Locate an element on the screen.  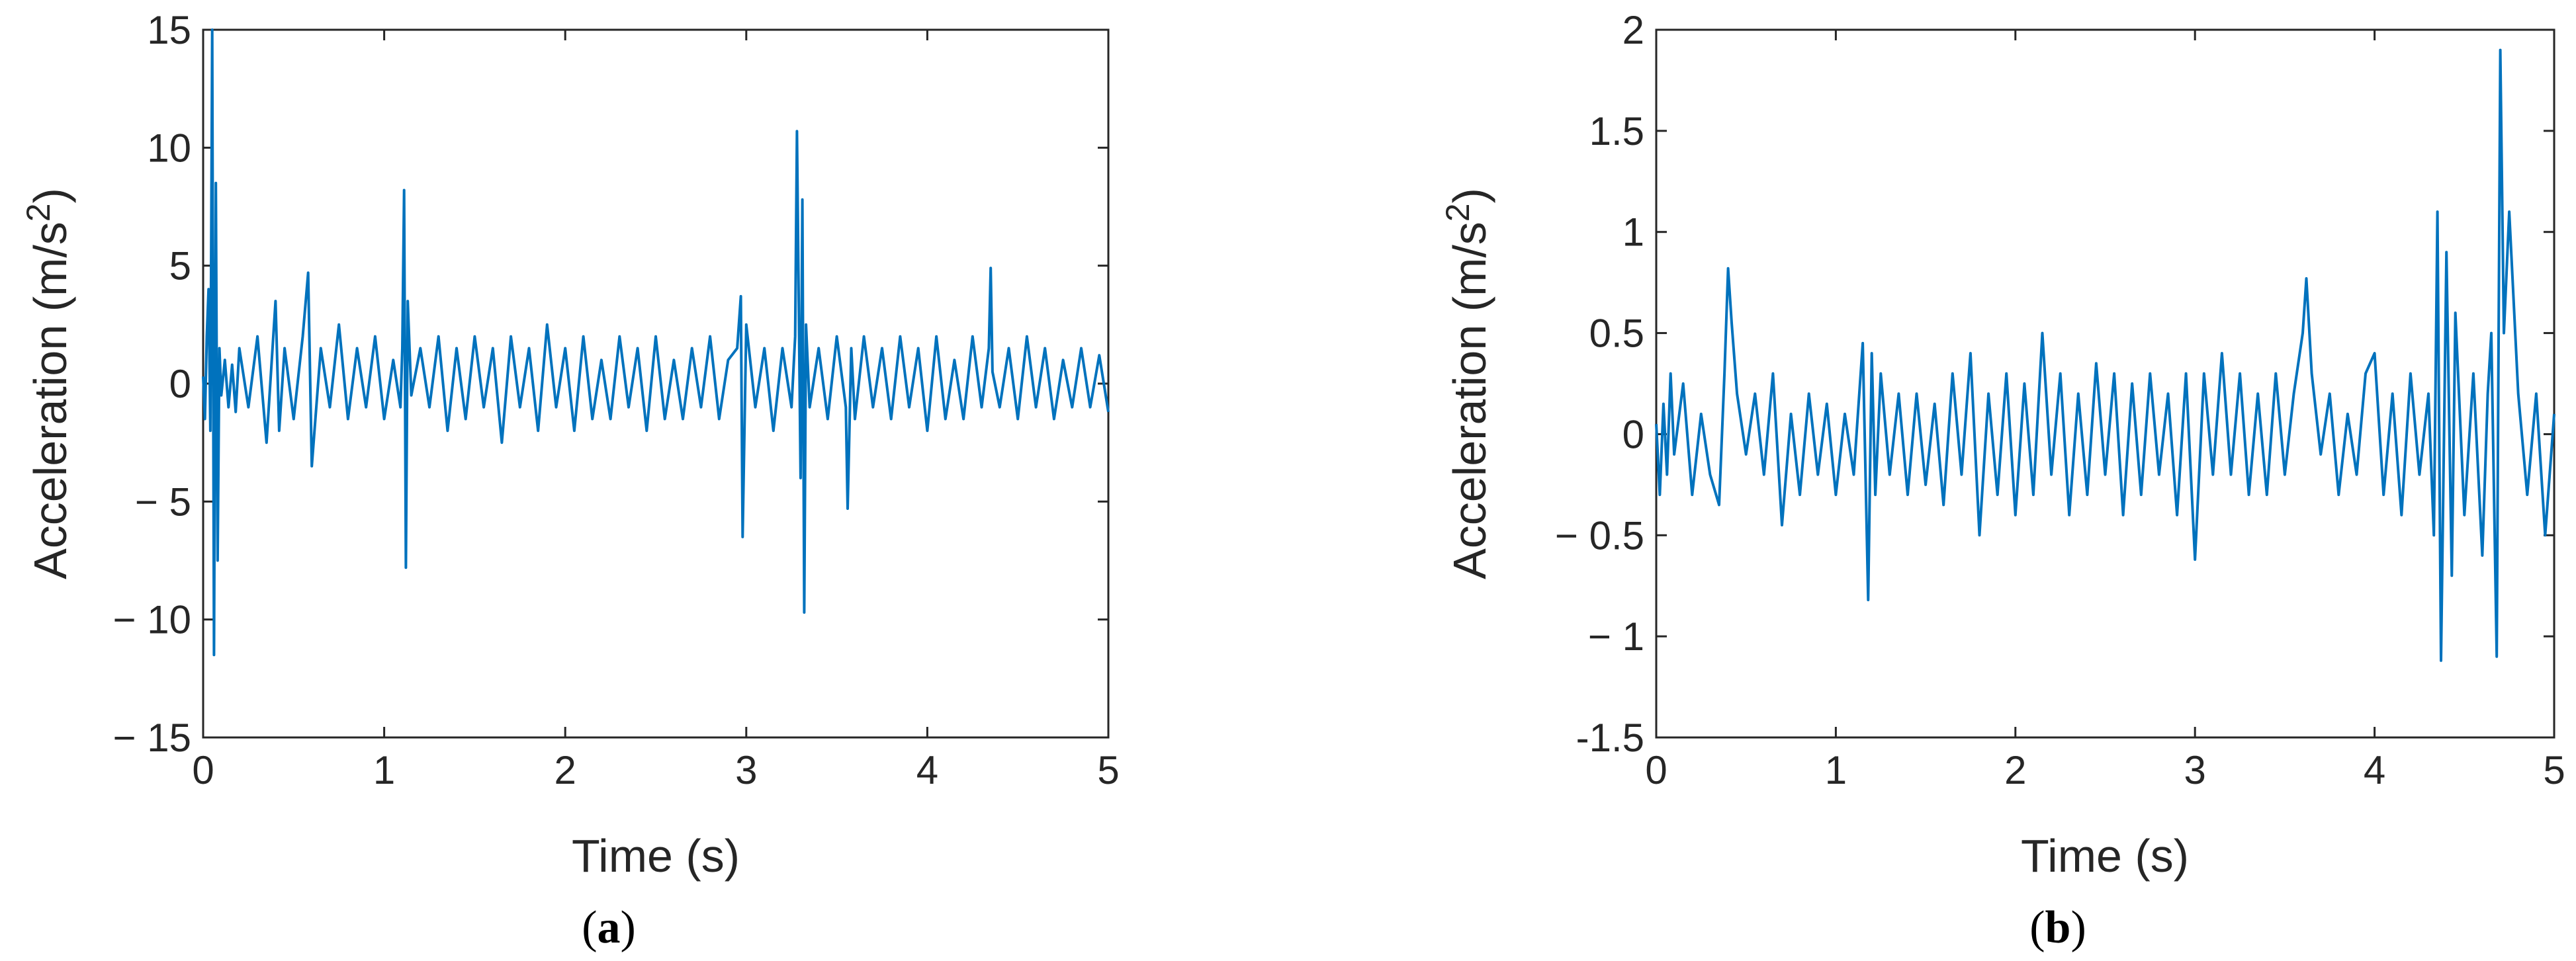
y-tick-label-b: − 0.5 is located at coordinates (1599, 535).